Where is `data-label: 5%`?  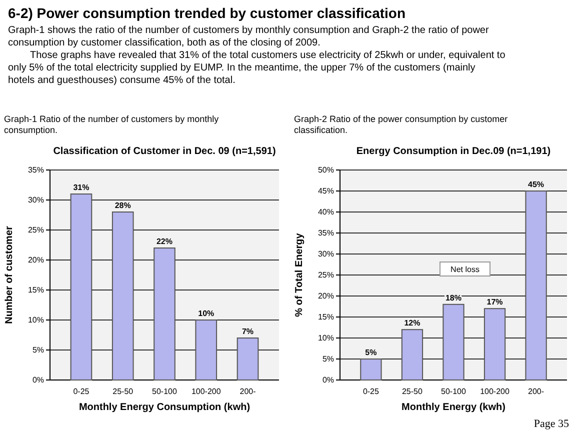 data-label: 5% is located at coordinates (371, 352).